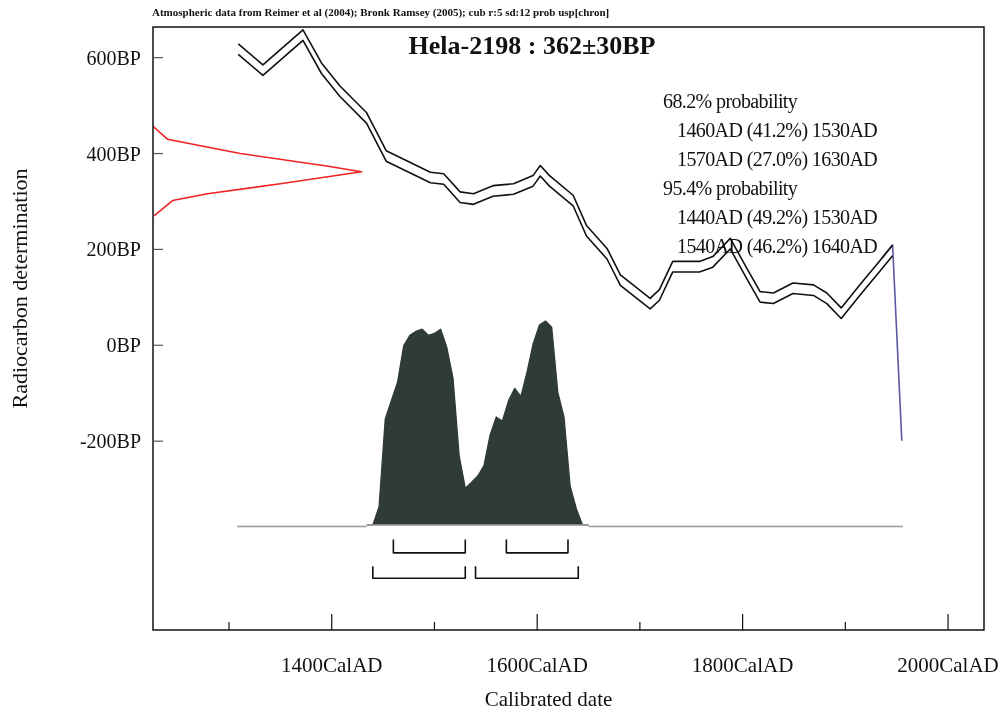 This screenshot has height=719, width=1006. I want to click on annotation: 1440AD (49.2%) 1530AD, so click(777, 217).